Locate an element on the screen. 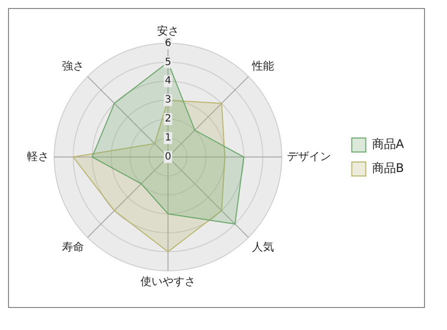  y-tick-label: 2 is located at coordinates (168, 119).